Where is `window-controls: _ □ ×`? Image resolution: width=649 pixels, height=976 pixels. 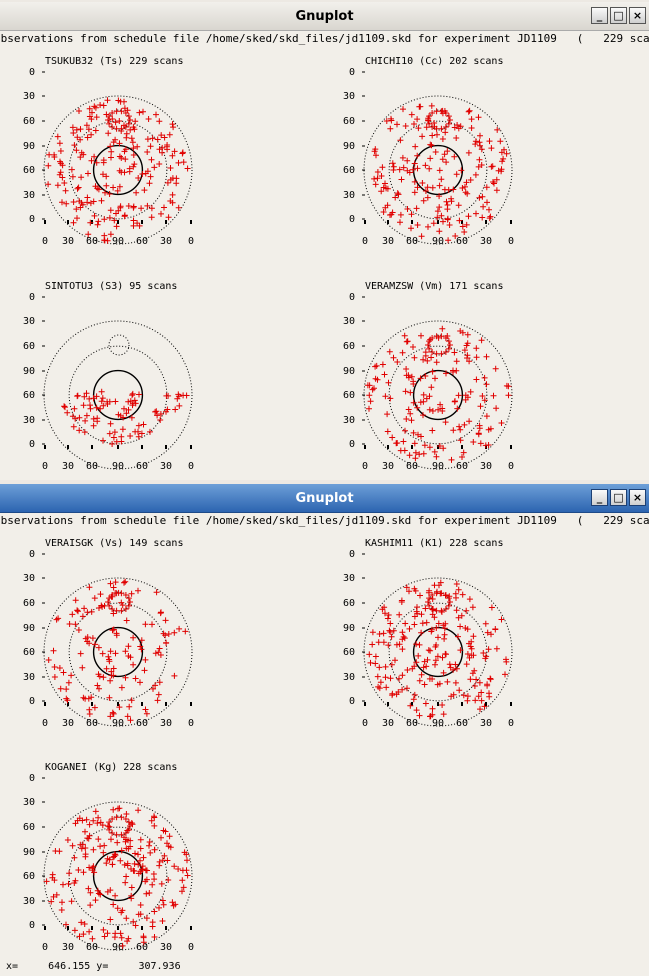
window-controls: _ □ × is located at coordinates (618, 15).